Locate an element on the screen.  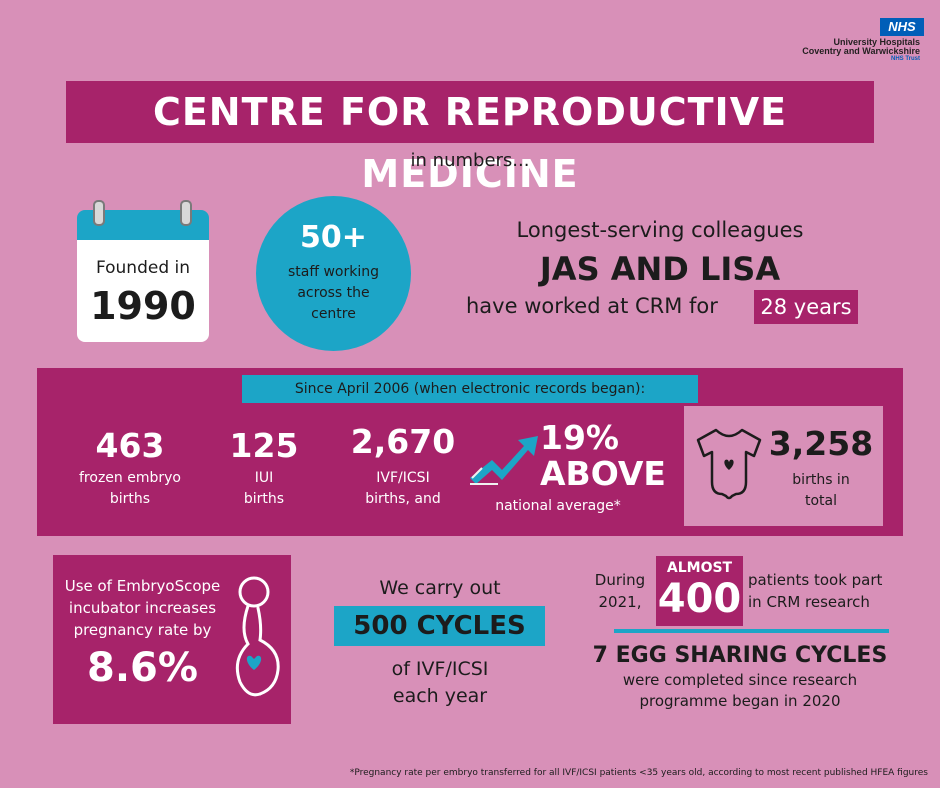
ivf-births-label: IVF/ICSI births, and is located at coordinates (403, 489).